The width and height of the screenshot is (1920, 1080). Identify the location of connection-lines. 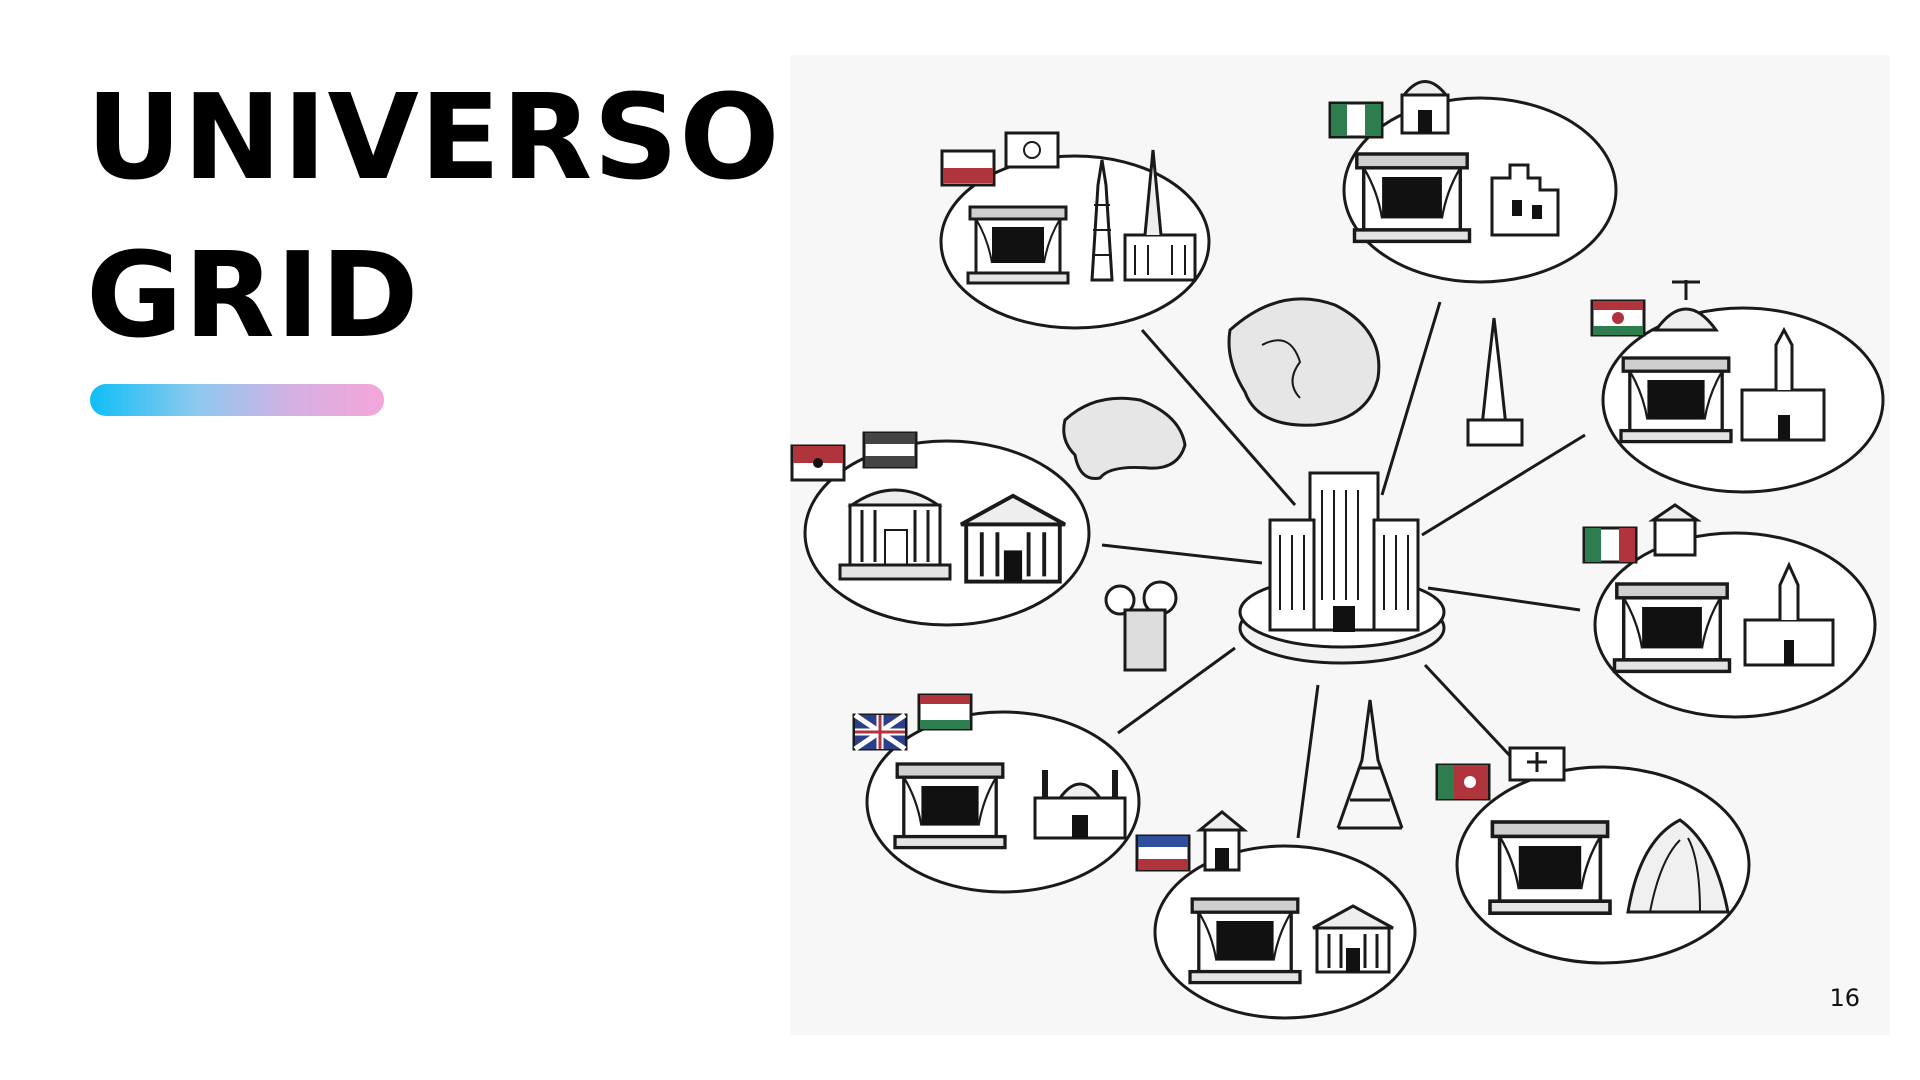
(1343, 570).